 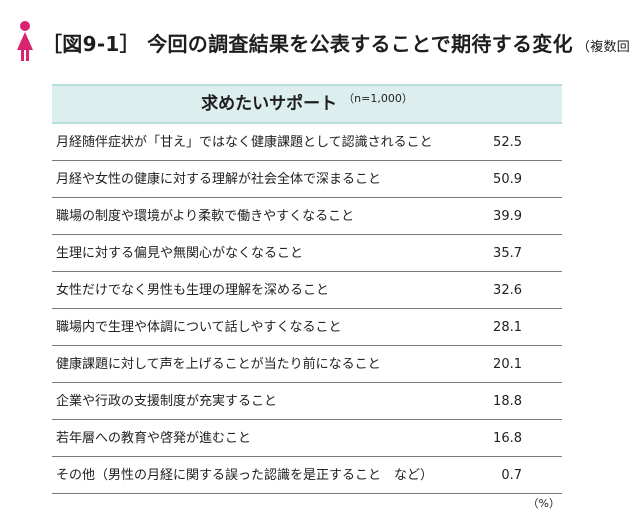 What do you see at coordinates (511, 475) in the screenshot?
I see `row-value: 0.7` at bounding box center [511, 475].